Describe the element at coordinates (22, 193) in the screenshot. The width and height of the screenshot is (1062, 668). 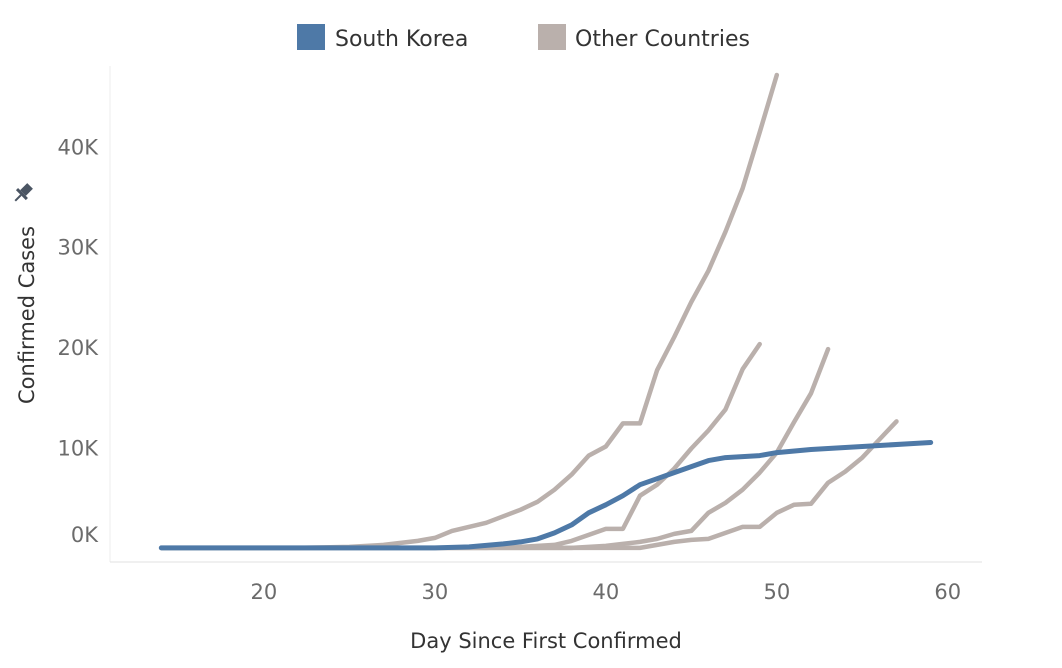
I see `pin-icon` at that location.